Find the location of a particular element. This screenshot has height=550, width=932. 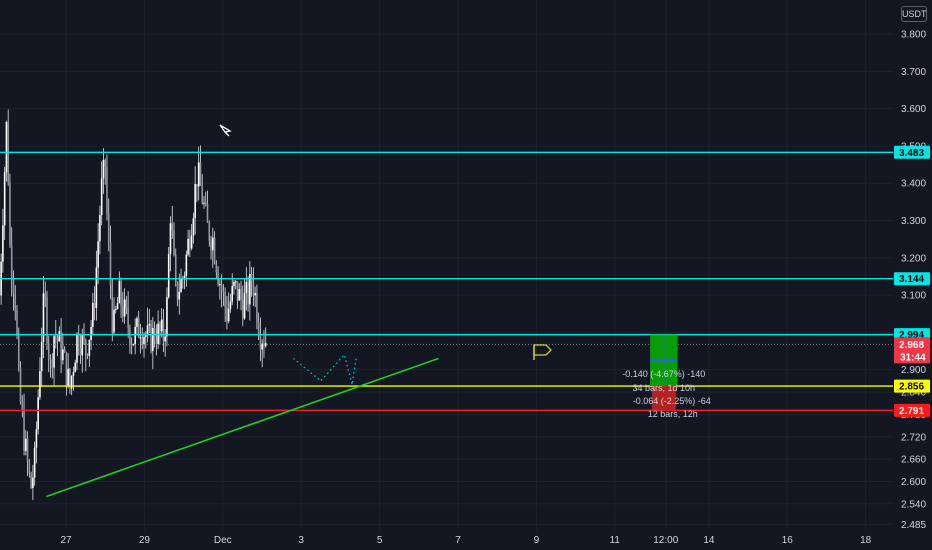

price-tick-label: 2.840 is located at coordinates (913, 393).